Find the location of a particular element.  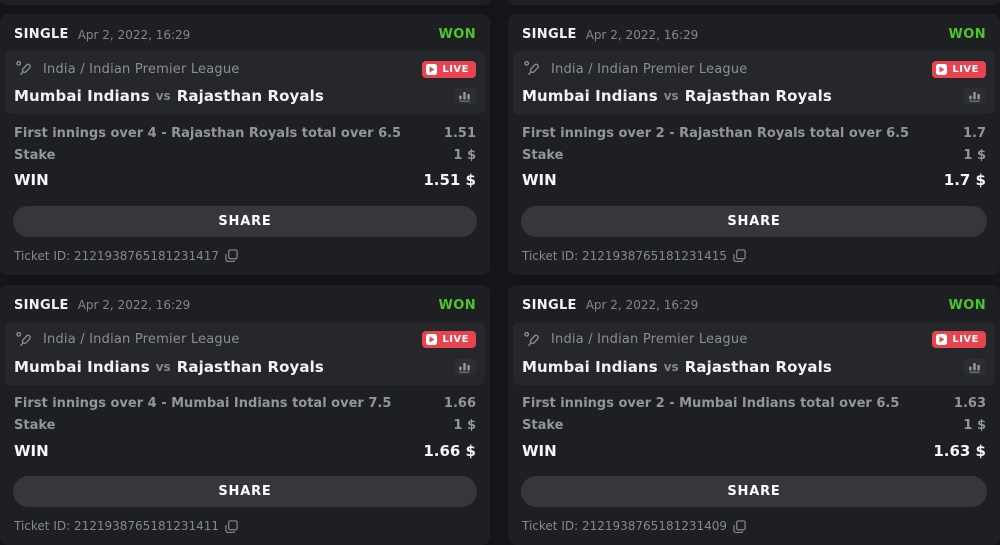

vs-label: vs is located at coordinates (163, 367).